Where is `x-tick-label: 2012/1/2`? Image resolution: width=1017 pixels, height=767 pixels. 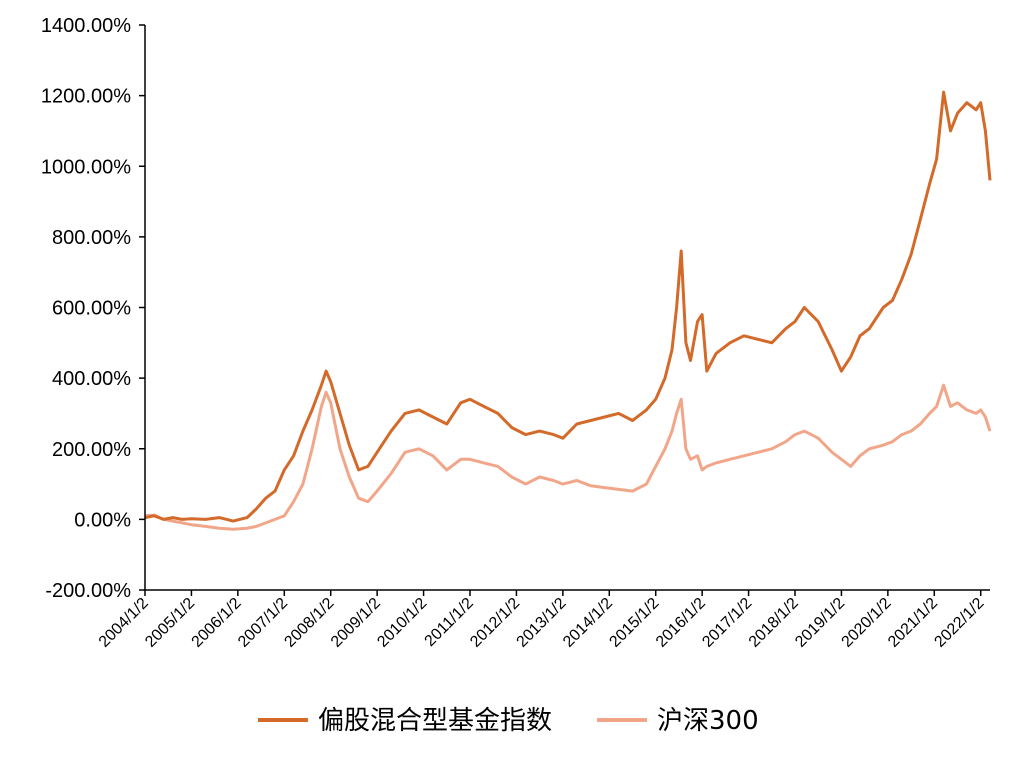
x-tick-label: 2012/1/2 is located at coordinates (495, 623).